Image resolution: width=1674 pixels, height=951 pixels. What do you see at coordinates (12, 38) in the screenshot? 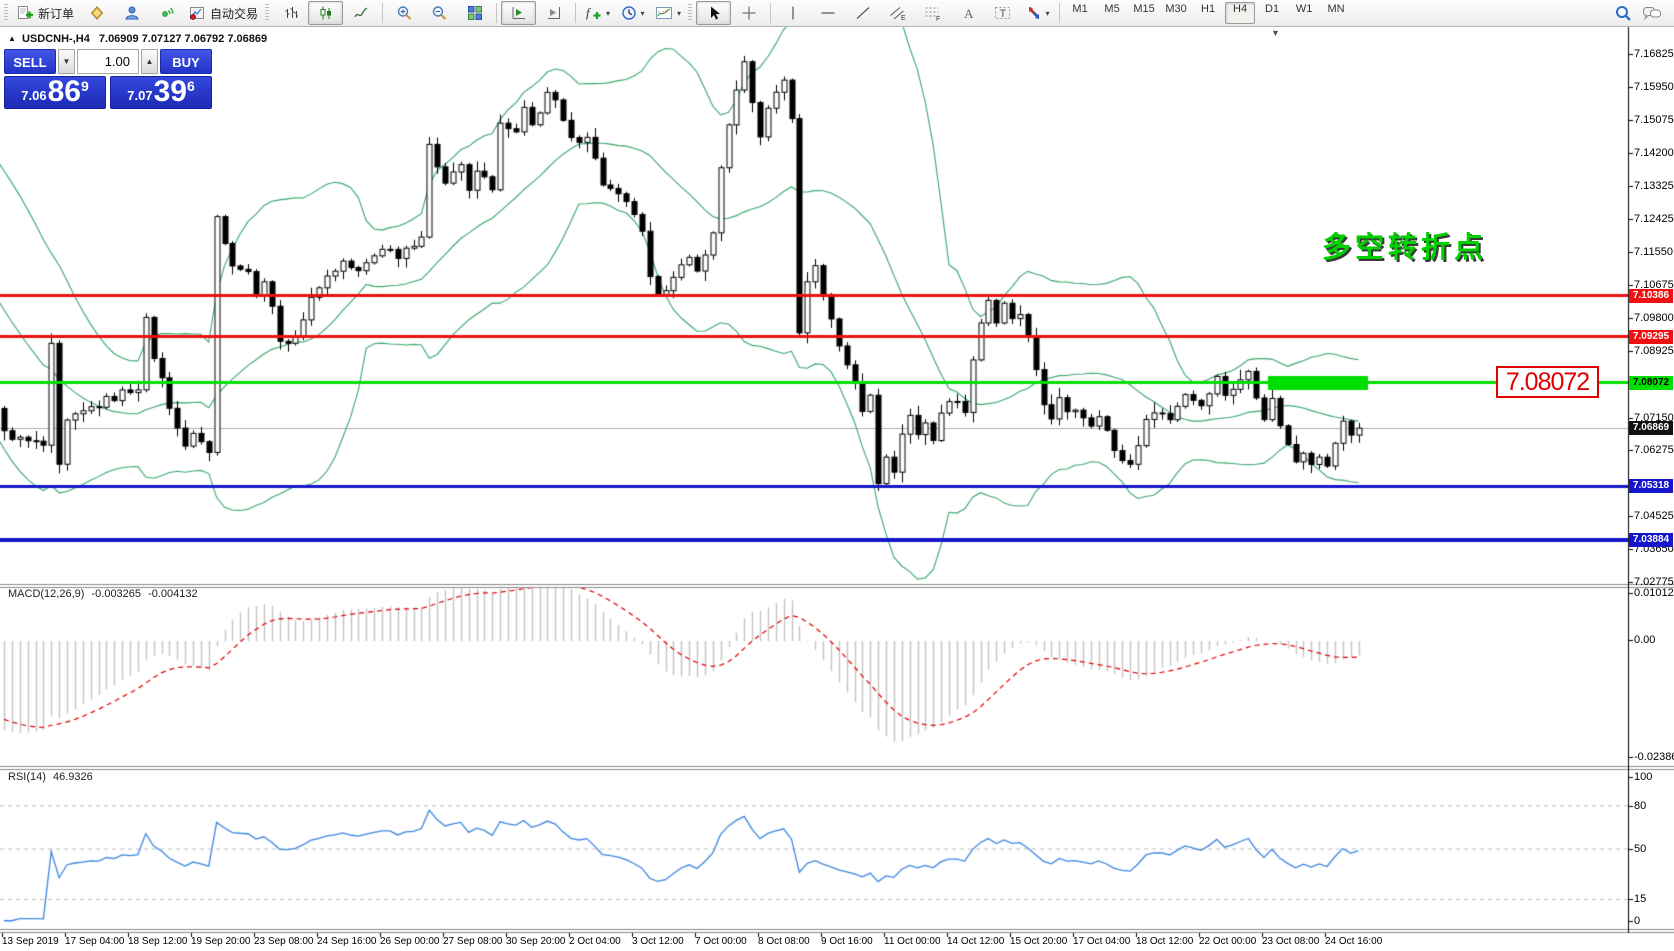
I see `collapse-panel-icon: ▲` at bounding box center [12, 38].